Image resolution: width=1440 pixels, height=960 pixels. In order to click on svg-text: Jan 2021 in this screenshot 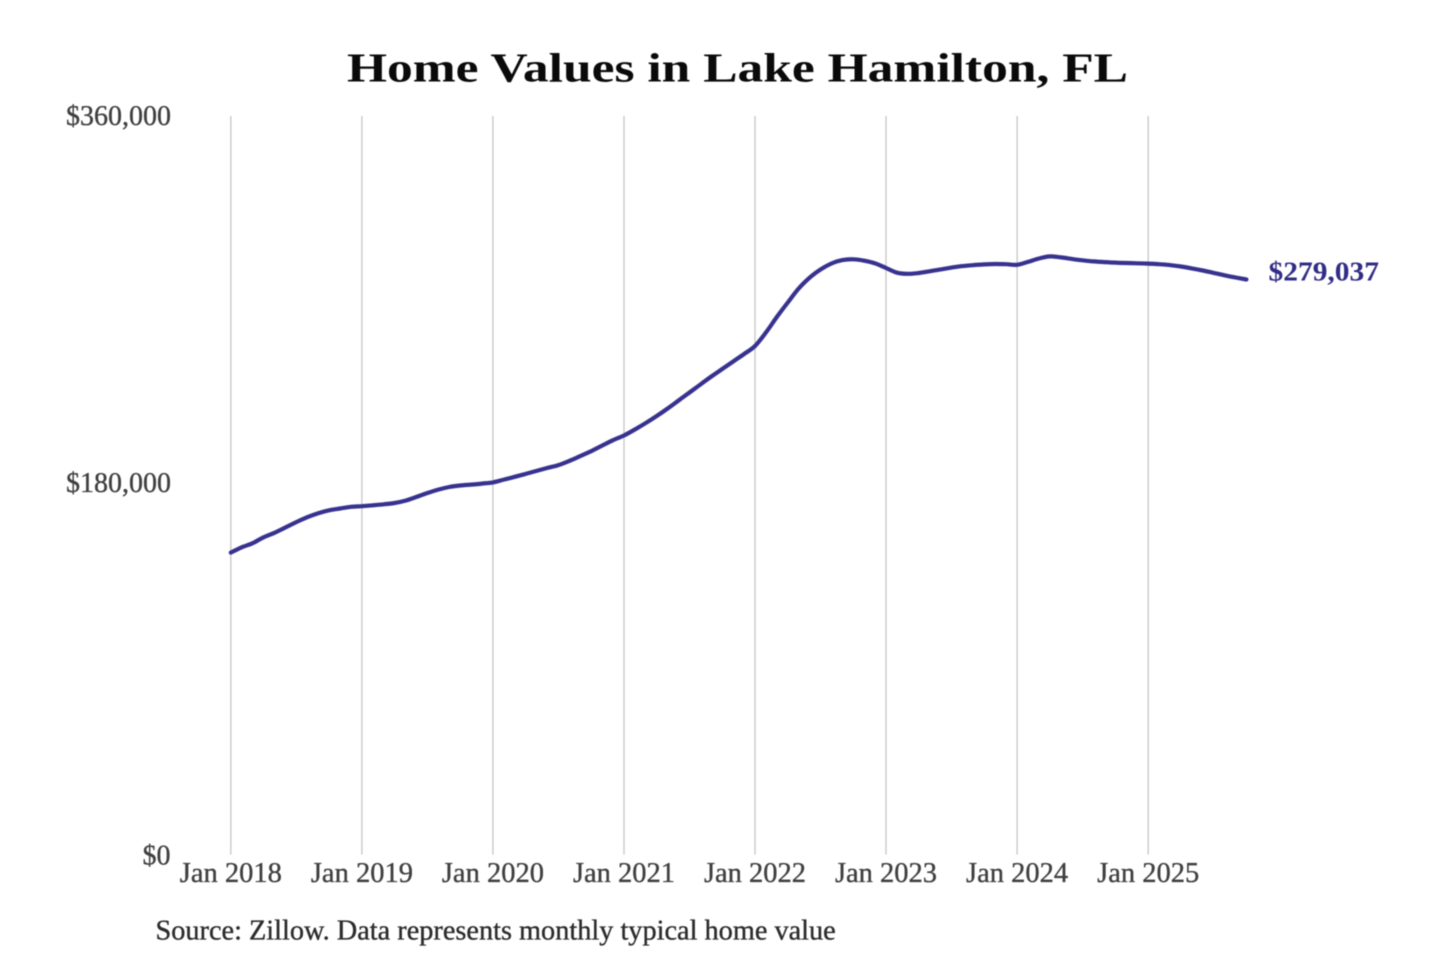, I will do `click(624, 873)`.